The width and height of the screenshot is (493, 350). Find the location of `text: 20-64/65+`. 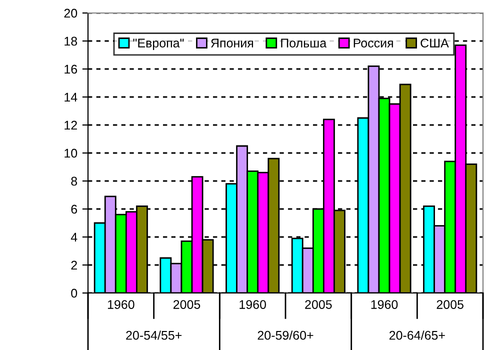

text: 20-64/65+ is located at coordinates (417, 335).